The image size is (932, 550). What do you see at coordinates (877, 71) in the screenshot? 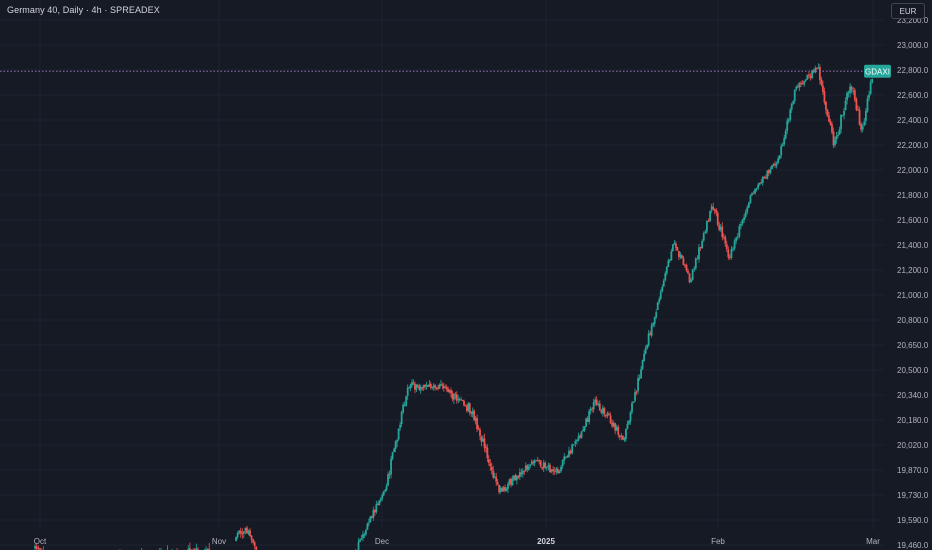
I see `last-price-tag: GDAXI` at bounding box center [877, 71].